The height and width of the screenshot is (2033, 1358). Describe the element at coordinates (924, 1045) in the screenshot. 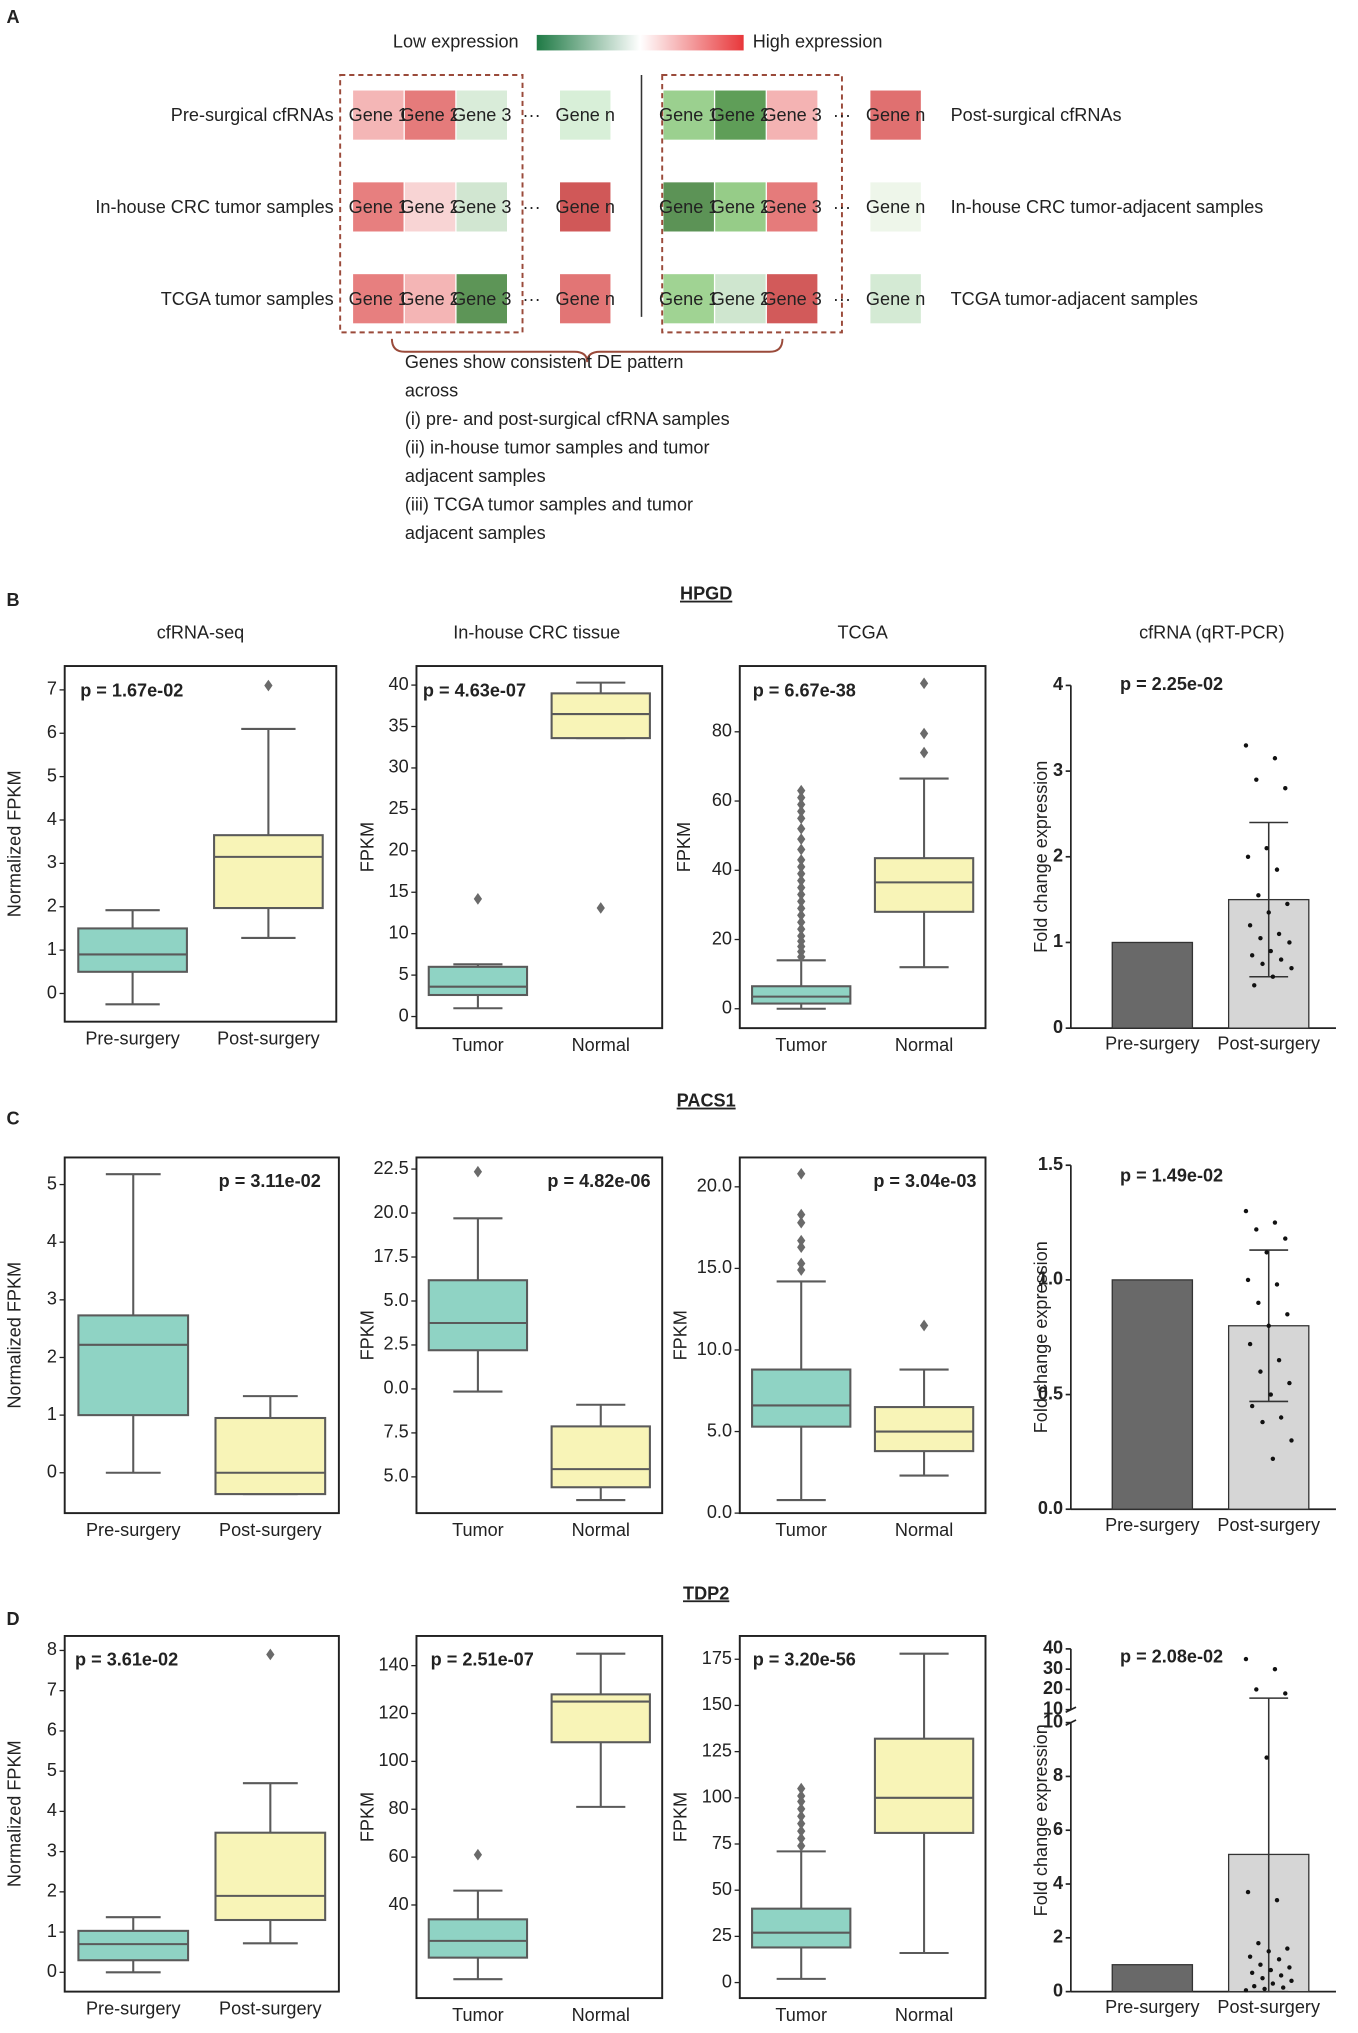

I see `x-tick-label: Normal` at that location.